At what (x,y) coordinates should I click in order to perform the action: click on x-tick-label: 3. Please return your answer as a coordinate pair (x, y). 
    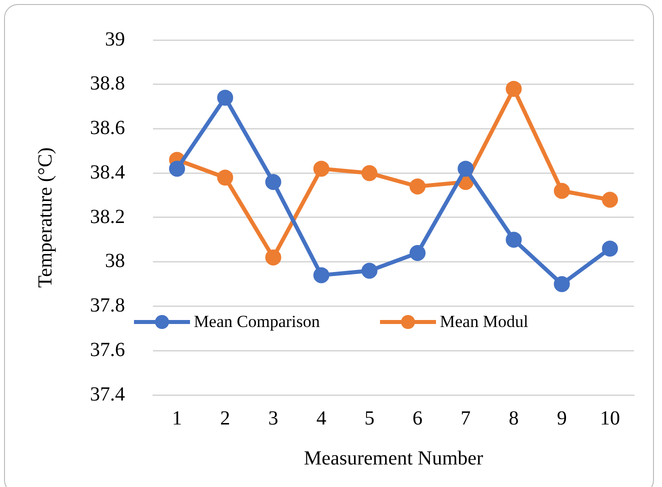
    Looking at the image, I should click on (273, 418).